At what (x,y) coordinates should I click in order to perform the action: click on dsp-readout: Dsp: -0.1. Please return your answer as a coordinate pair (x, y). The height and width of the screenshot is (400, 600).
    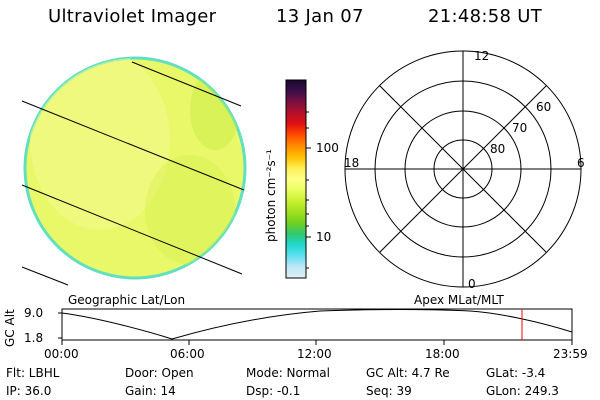
    Looking at the image, I should click on (273, 391).